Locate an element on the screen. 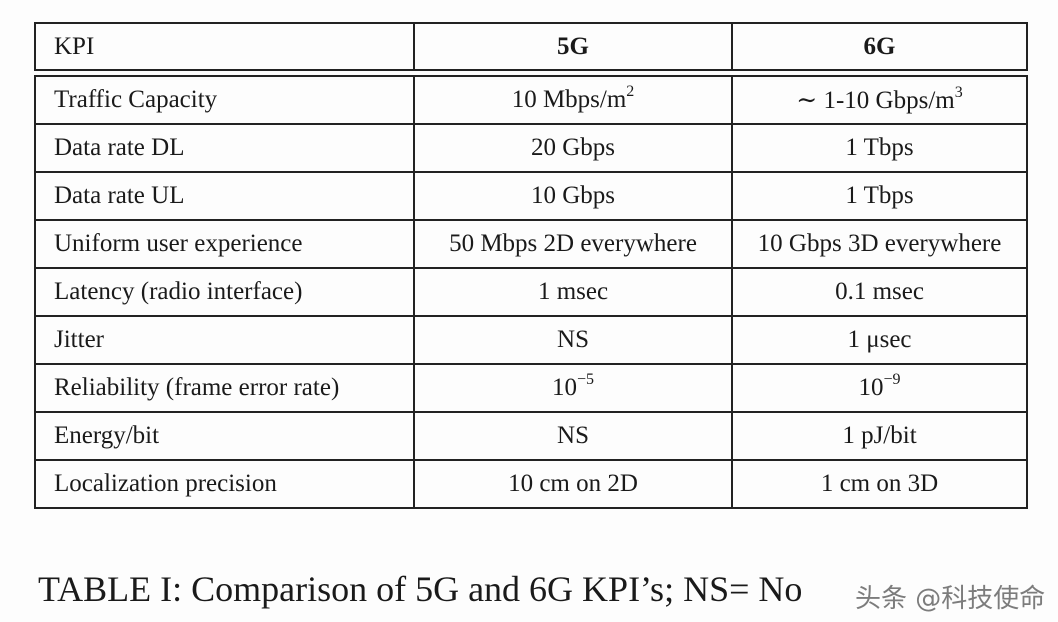 The width and height of the screenshot is (1058, 622). table-row: Data rate UL 10 Gbps 1 Tbps is located at coordinates (531, 196).